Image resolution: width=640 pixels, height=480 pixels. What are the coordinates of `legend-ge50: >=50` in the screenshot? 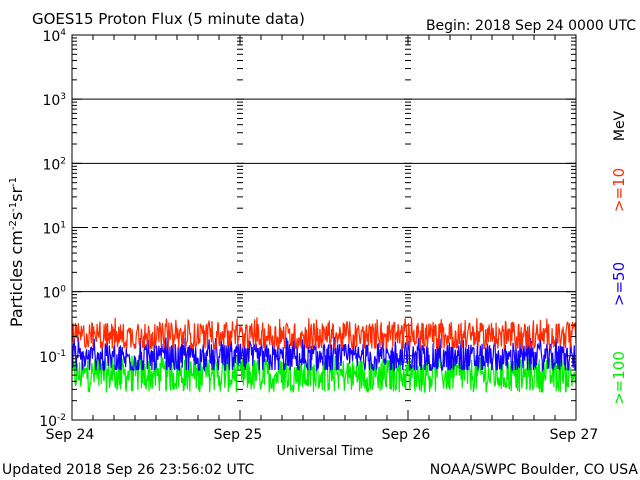 It's located at (619, 284).